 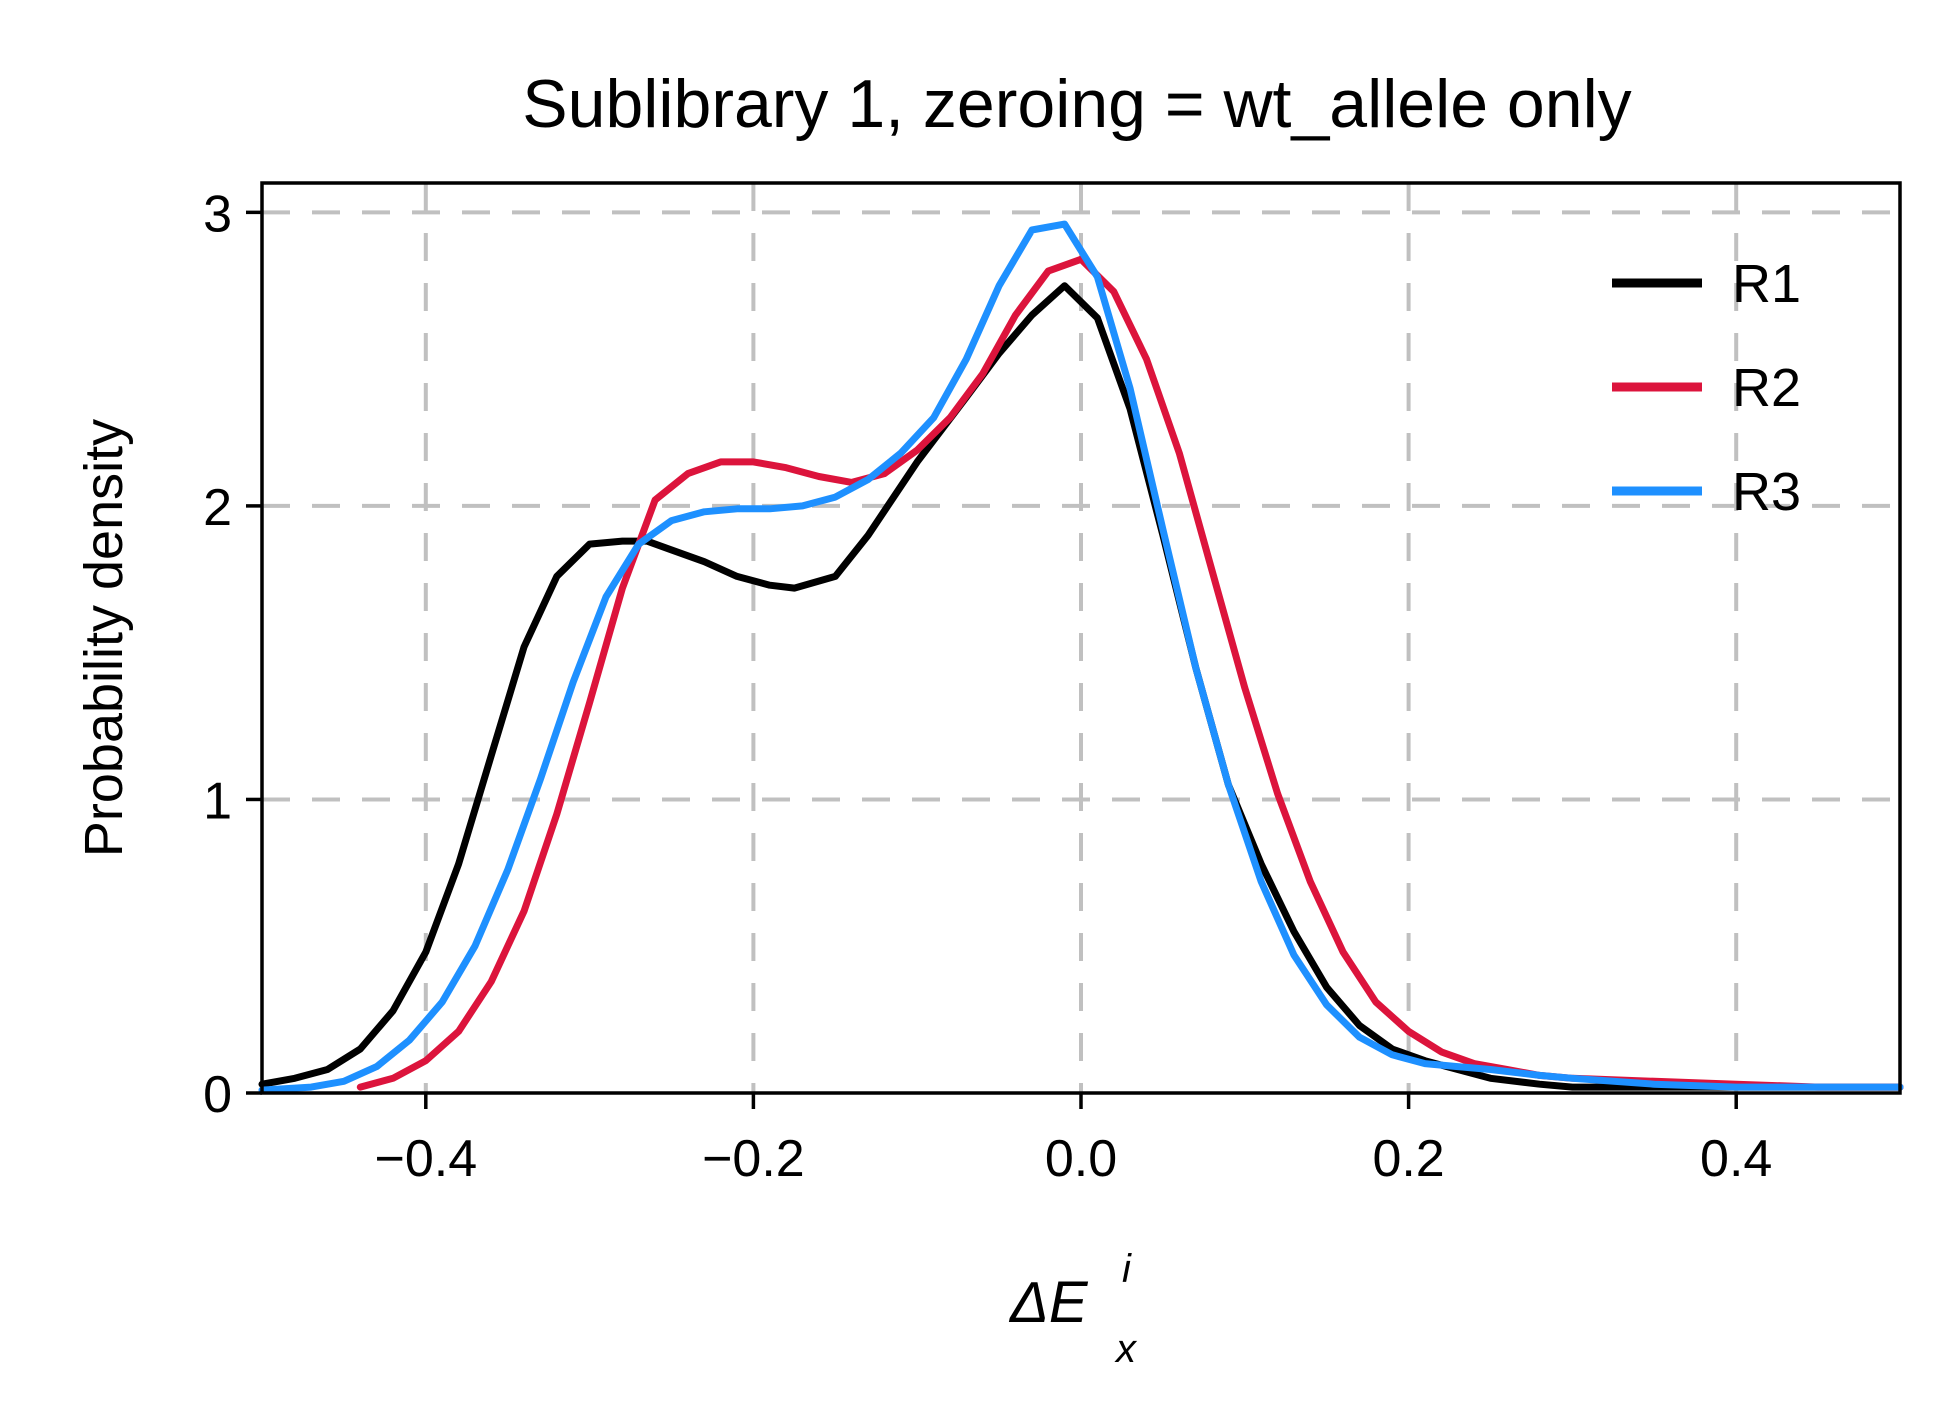 What do you see at coordinates (1408, 1159) in the screenshot?
I see `x-tick-label: 0.2` at bounding box center [1408, 1159].